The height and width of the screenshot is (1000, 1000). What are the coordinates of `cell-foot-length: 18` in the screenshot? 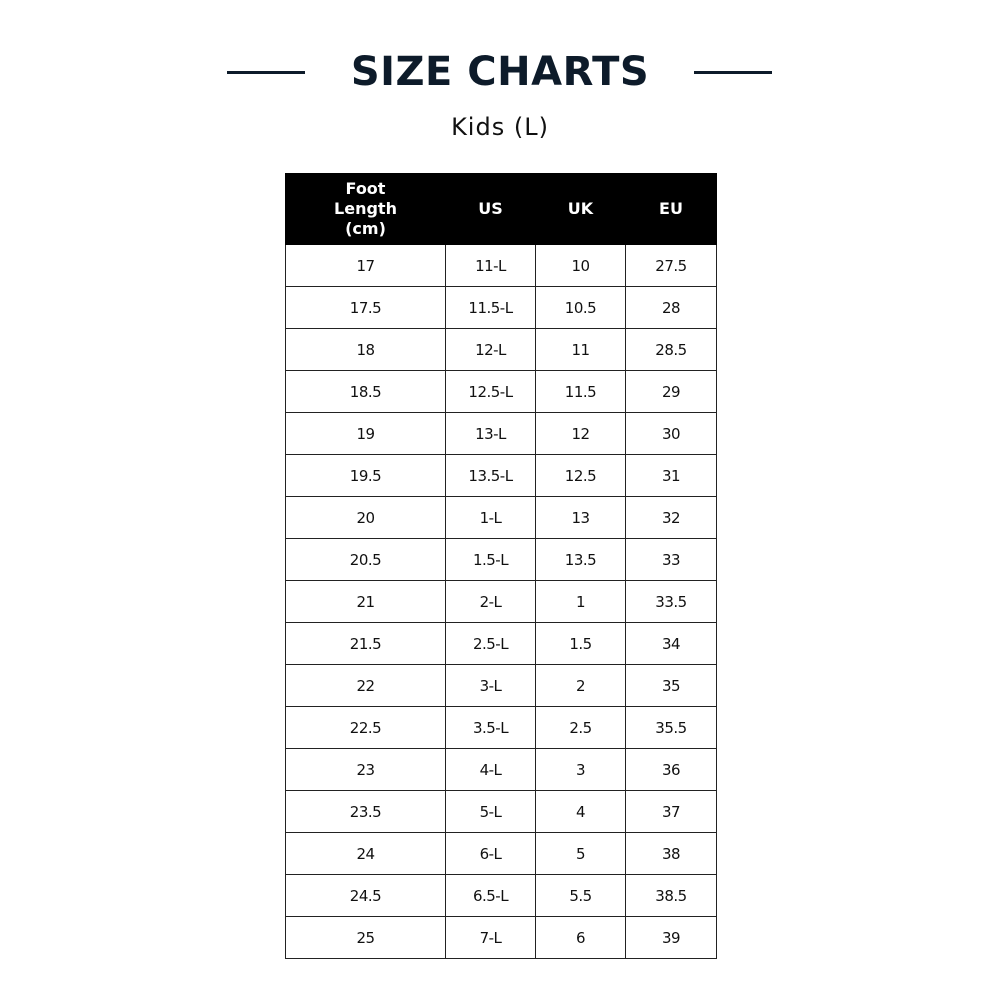 It's located at (365, 349).